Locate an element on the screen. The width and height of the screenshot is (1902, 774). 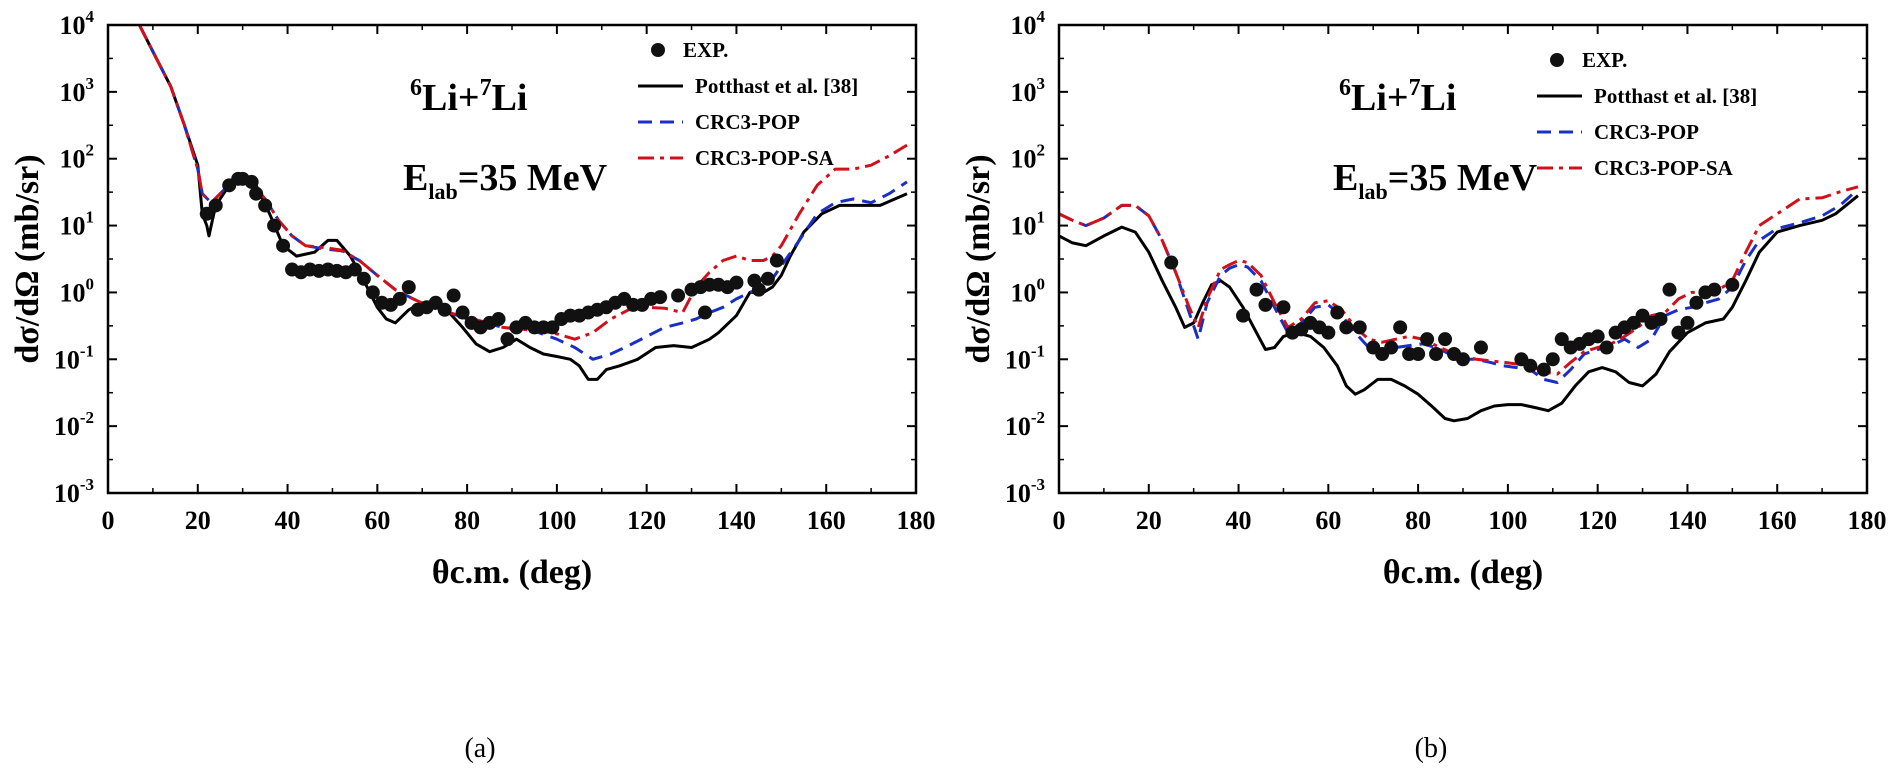
x-axis-title: θc.m. (deg) is located at coordinates (1463, 572).